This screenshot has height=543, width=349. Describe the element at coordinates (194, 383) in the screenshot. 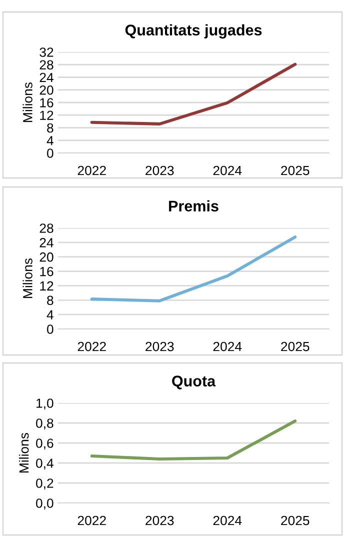

I see `chart-title: Quota` at that location.